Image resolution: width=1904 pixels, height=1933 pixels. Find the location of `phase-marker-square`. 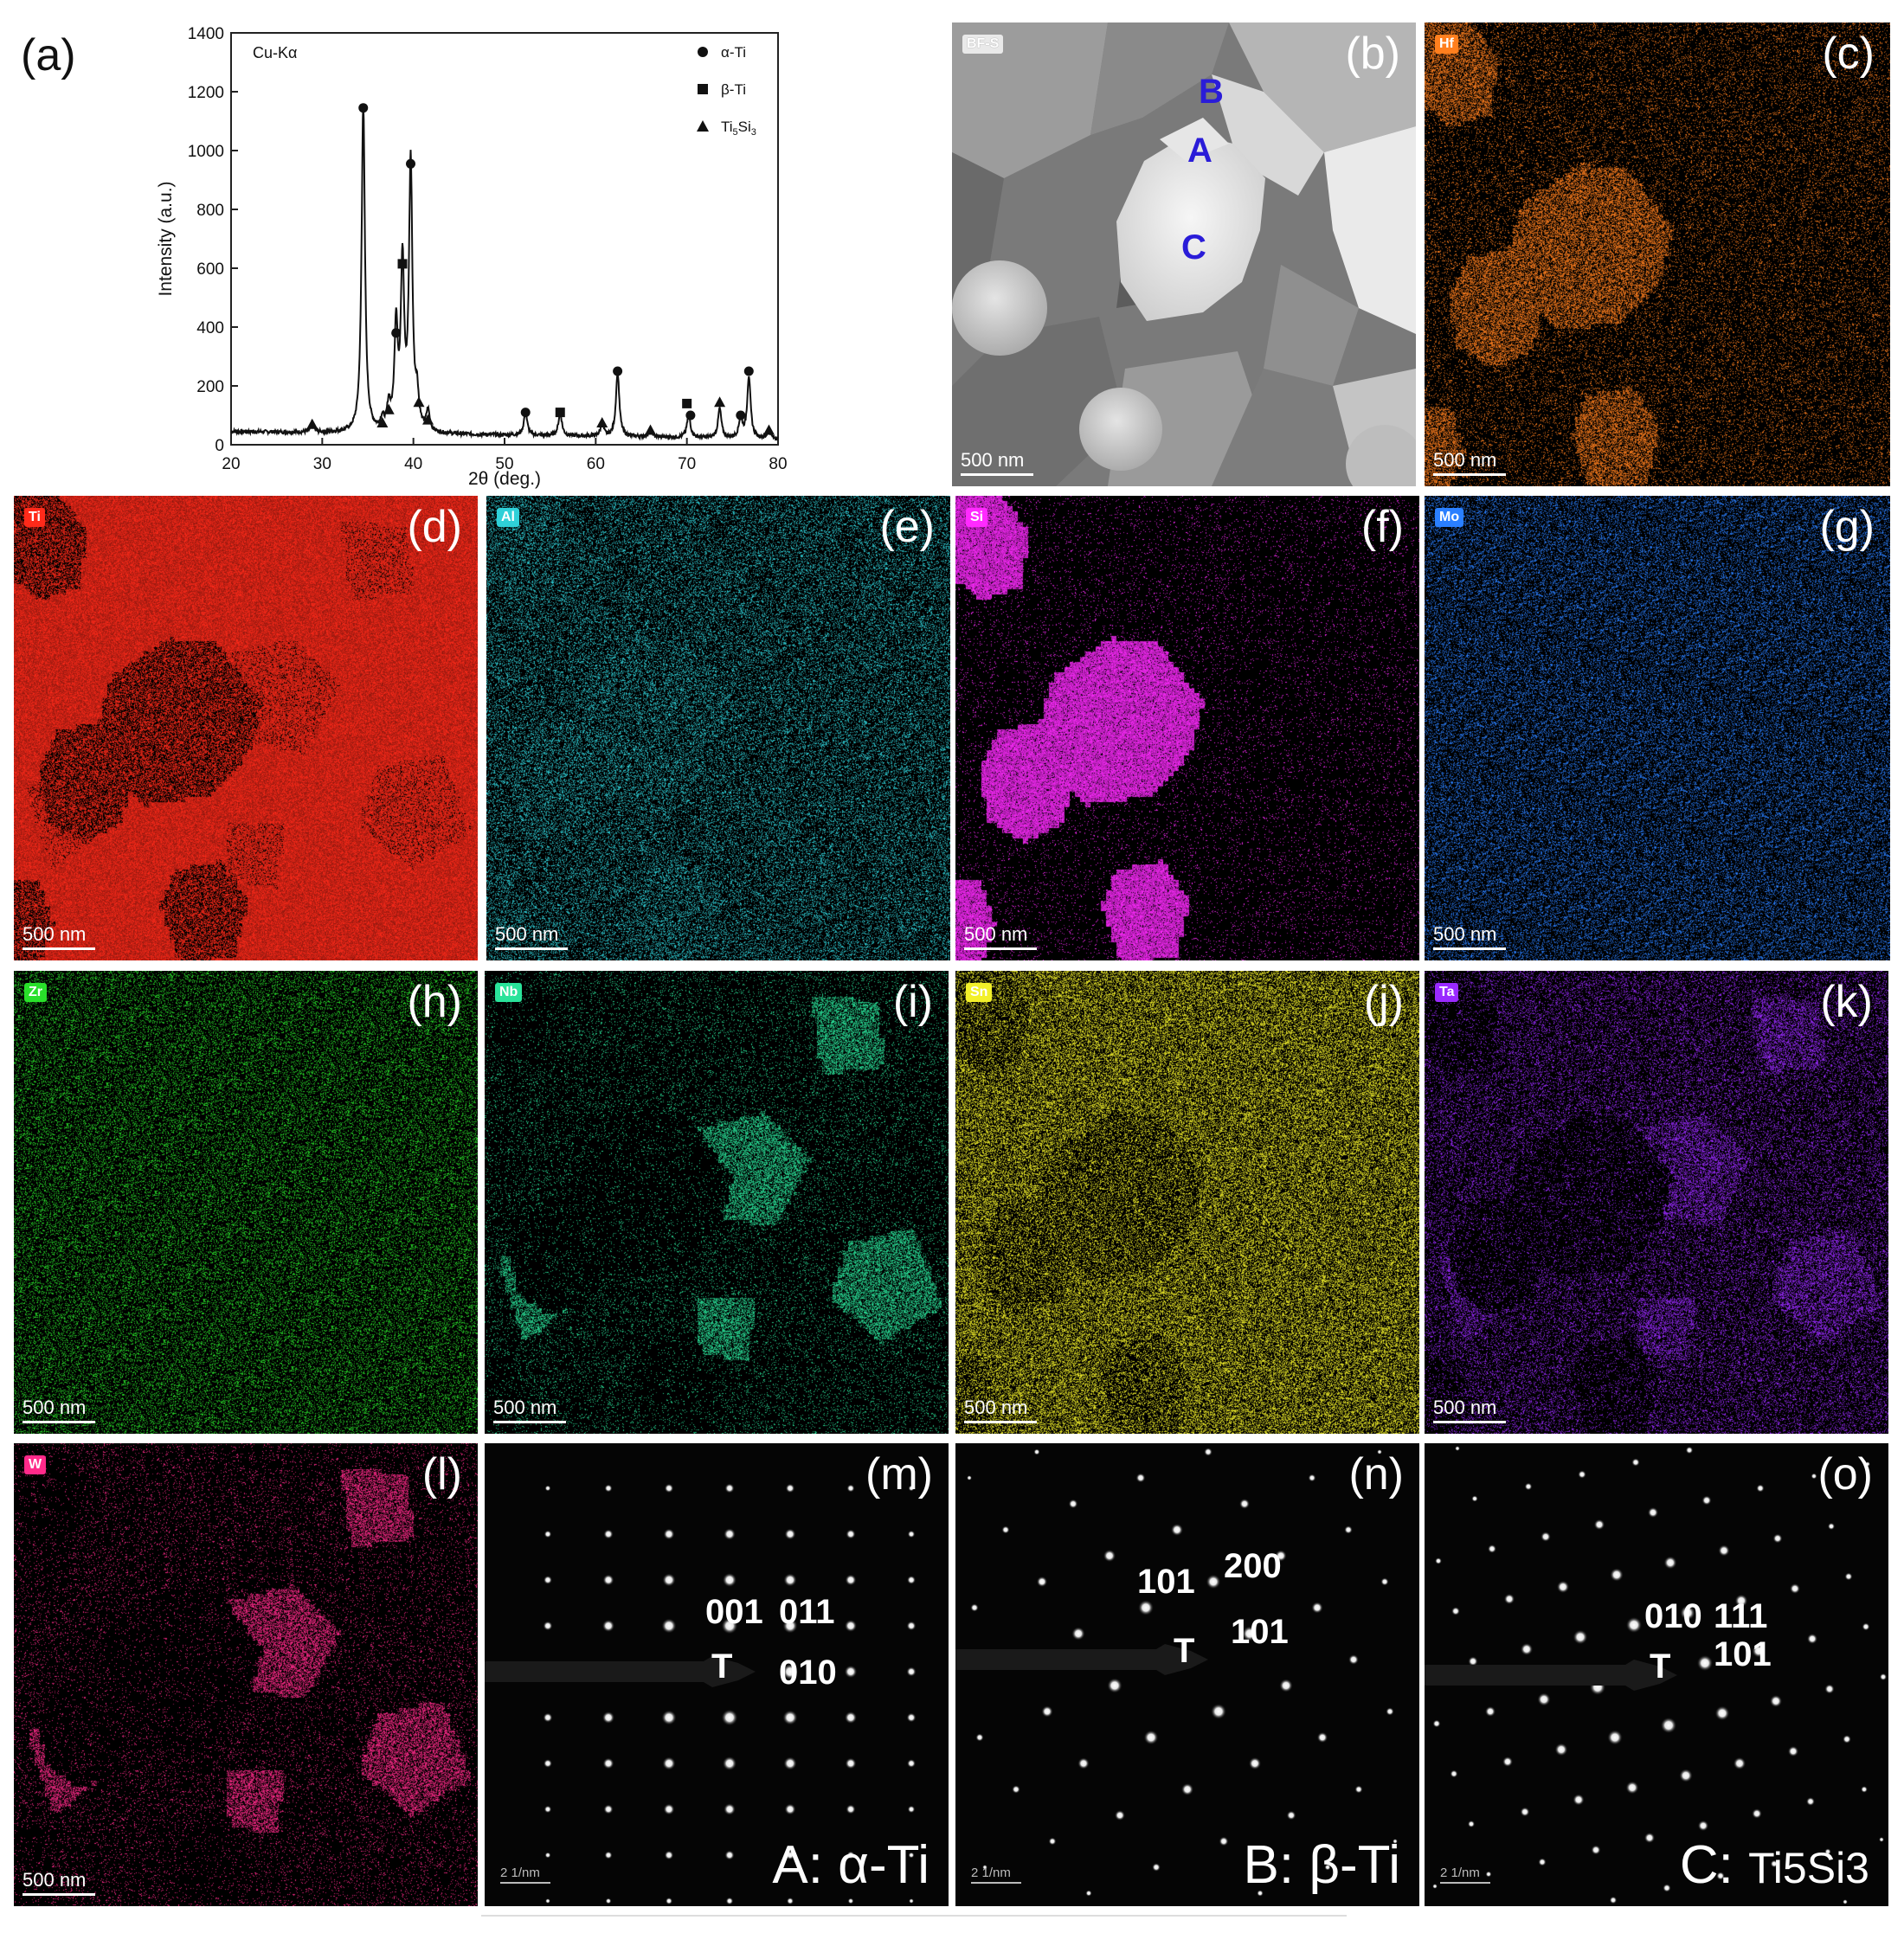

phase-marker-square is located at coordinates (687, 403).